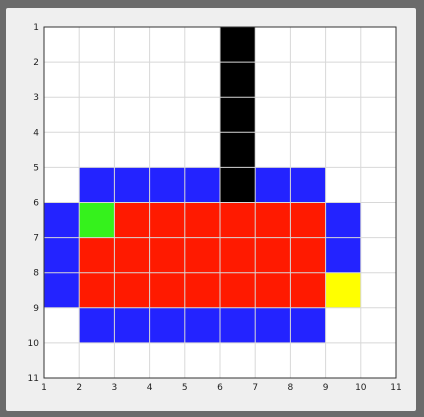  Describe the element at coordinates (36, 63) in the screenshot. I see `y-tick-label: 2` at that location.